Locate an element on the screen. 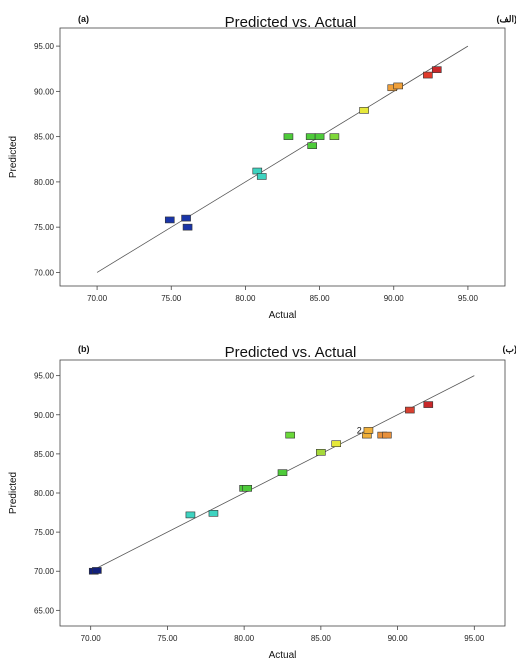  chart-a-x-tick-label: 95.00 is located at coordinates (468, 298).